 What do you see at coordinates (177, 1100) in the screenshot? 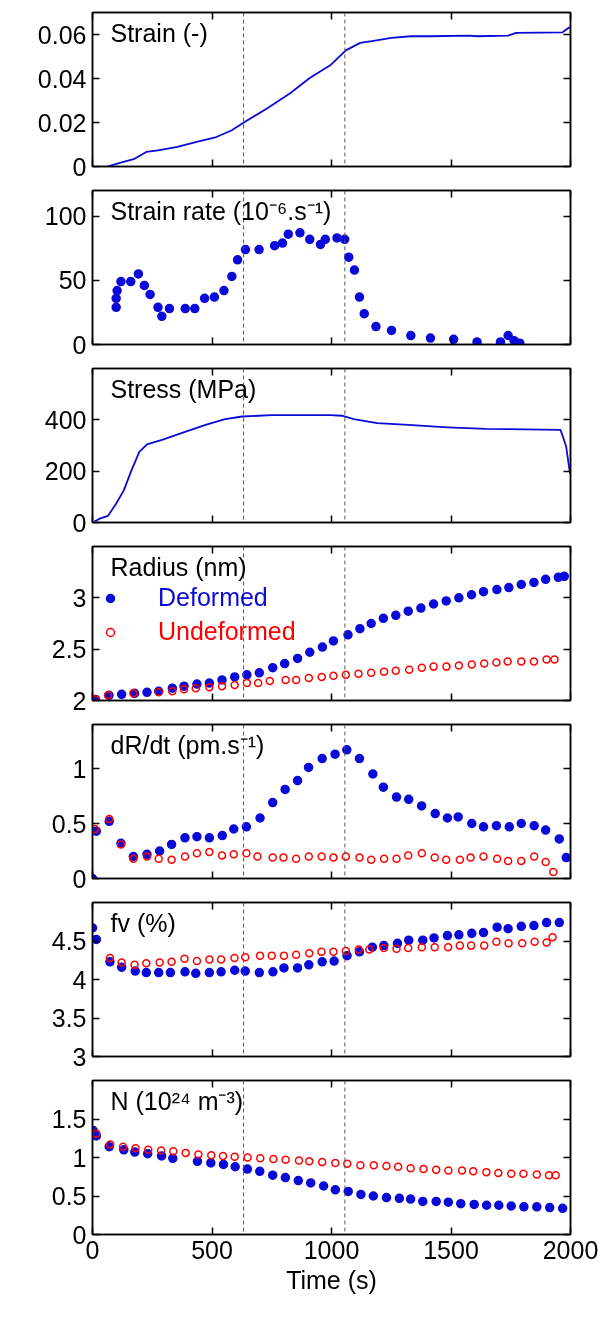
I see `chart-title: N (10²⁴ m⁻³)` at bounding box center [177, 1100].